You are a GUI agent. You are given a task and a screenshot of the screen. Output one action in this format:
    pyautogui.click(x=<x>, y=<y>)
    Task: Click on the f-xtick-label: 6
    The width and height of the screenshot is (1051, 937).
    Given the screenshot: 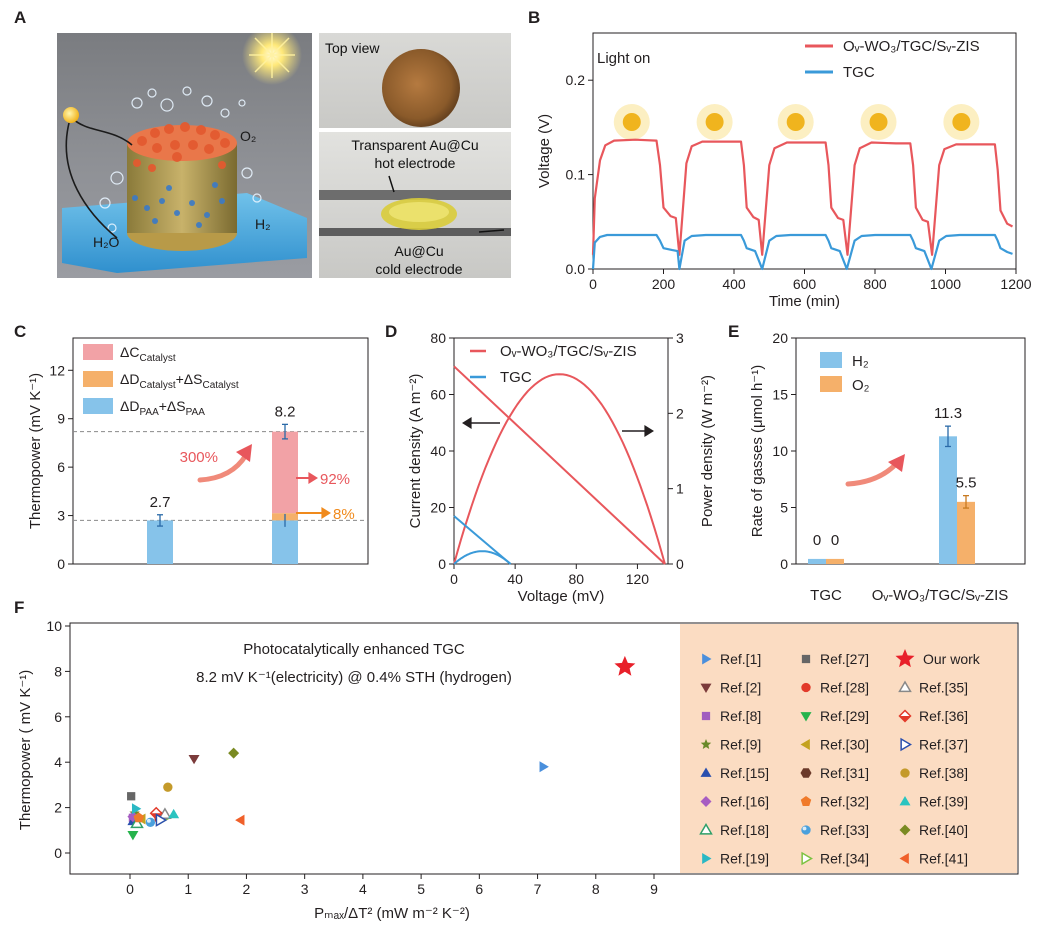 What is the action you would take?
    pyautogui.click(x=479, y=889)
    